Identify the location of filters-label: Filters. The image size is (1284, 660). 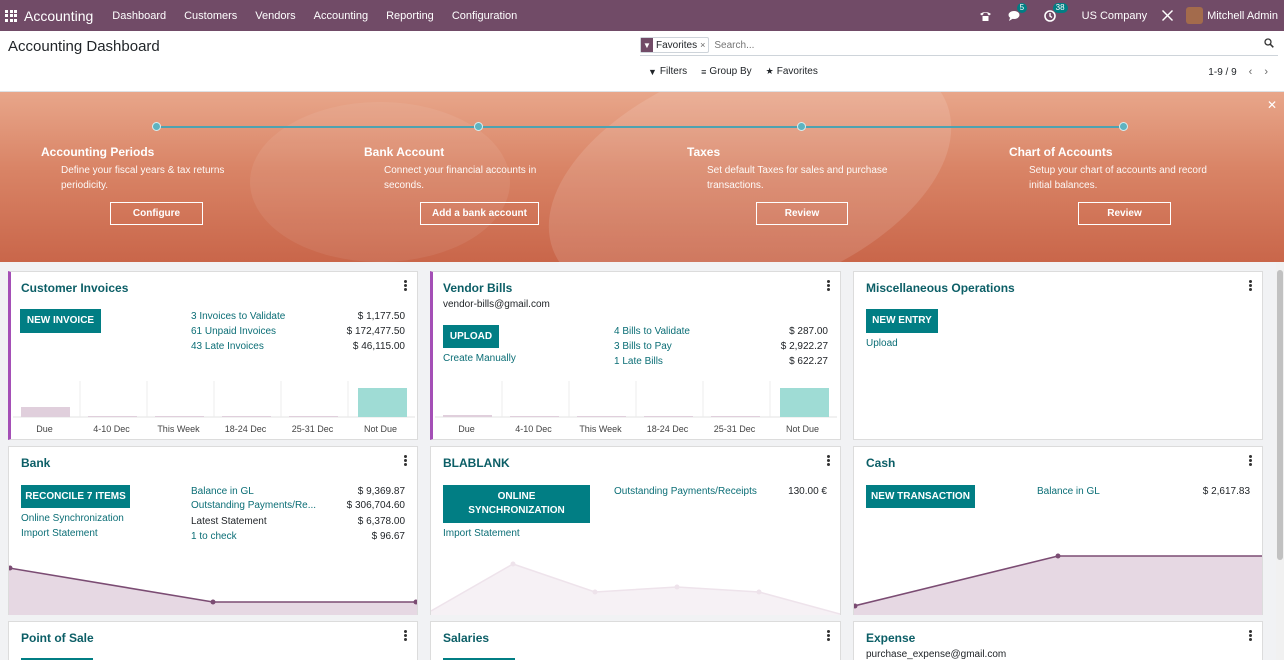
(673, 71).